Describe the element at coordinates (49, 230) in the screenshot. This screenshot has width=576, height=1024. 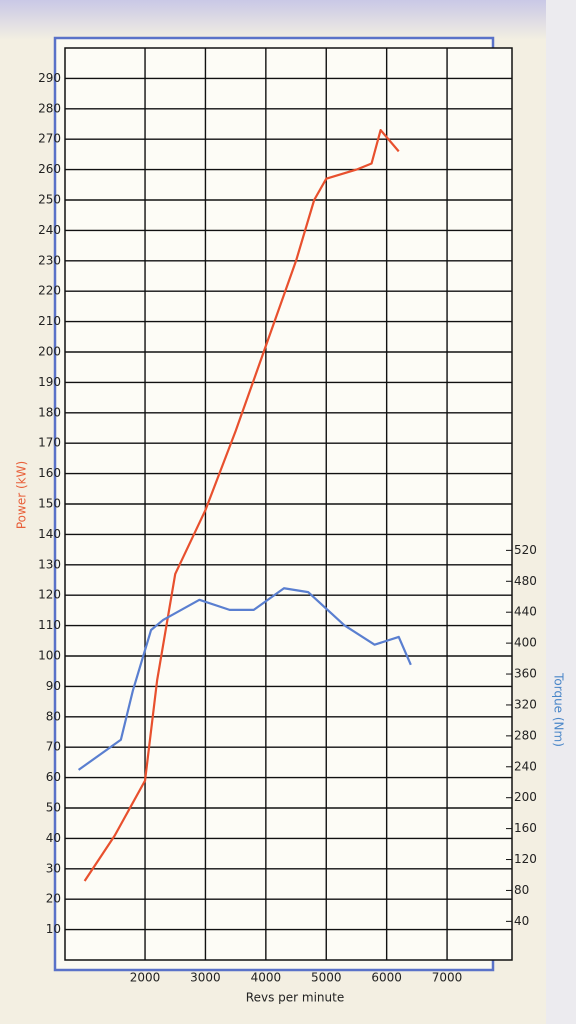
I see `y-tick-label: 240` at that location.